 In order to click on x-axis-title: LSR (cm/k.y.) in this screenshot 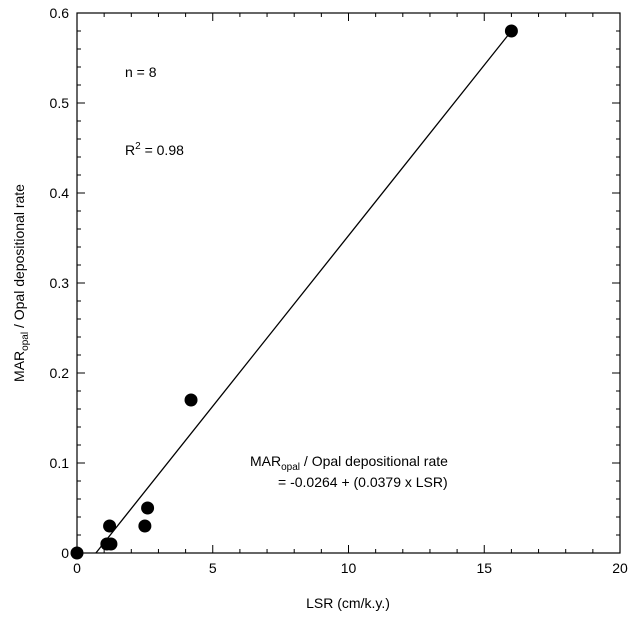, I will do `click(348, 603)`.